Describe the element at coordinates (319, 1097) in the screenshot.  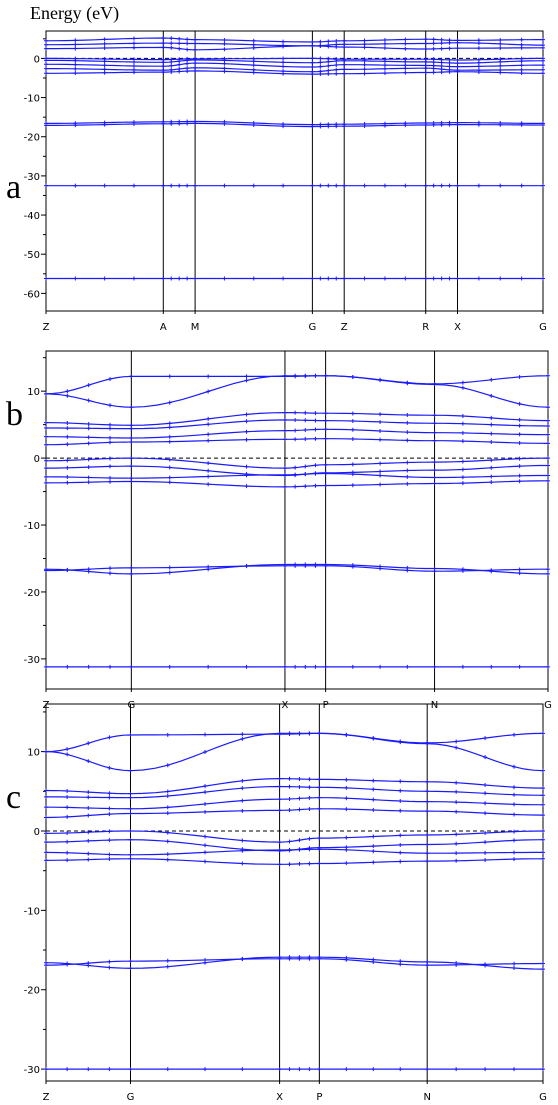
I see `k-point-label: P` at that location.